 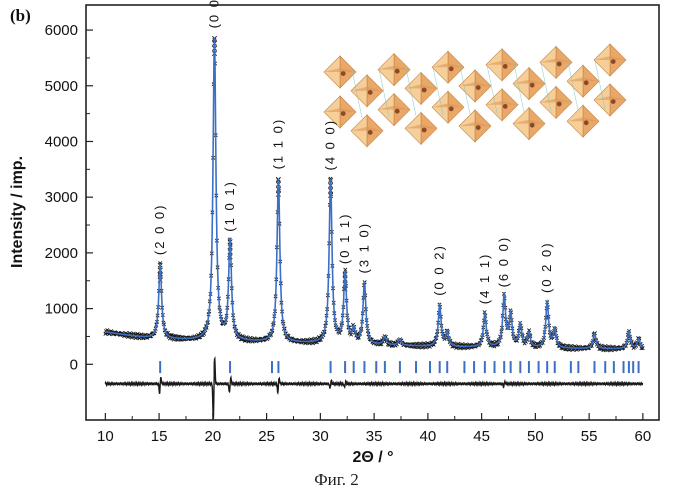 I want to click on y-tick-label: 4000, so click(x=61, y=141).